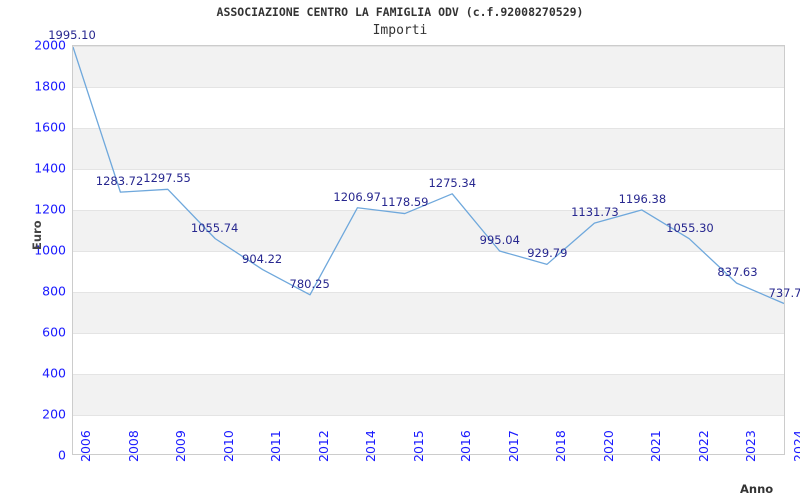  I want to click on data-point-label: 1283.72, so click(119, 180).